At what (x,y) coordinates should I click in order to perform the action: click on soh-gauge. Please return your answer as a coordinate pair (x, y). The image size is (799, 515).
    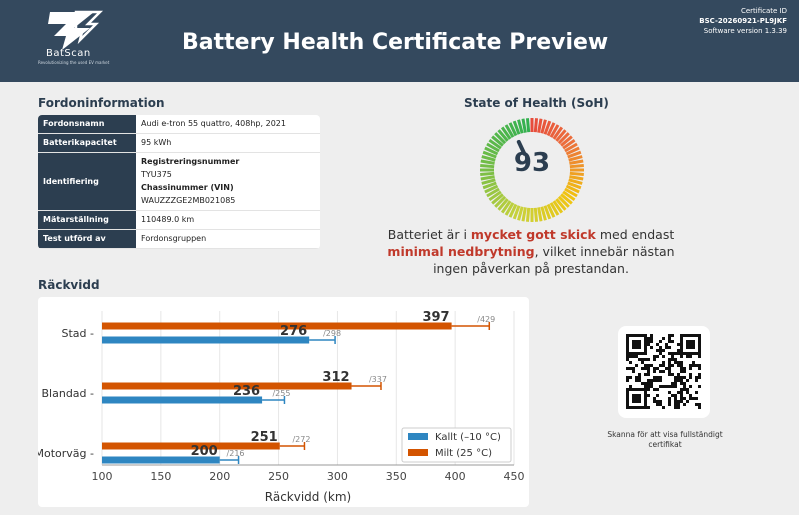
    Looking at the image, I should click on (532, 170).